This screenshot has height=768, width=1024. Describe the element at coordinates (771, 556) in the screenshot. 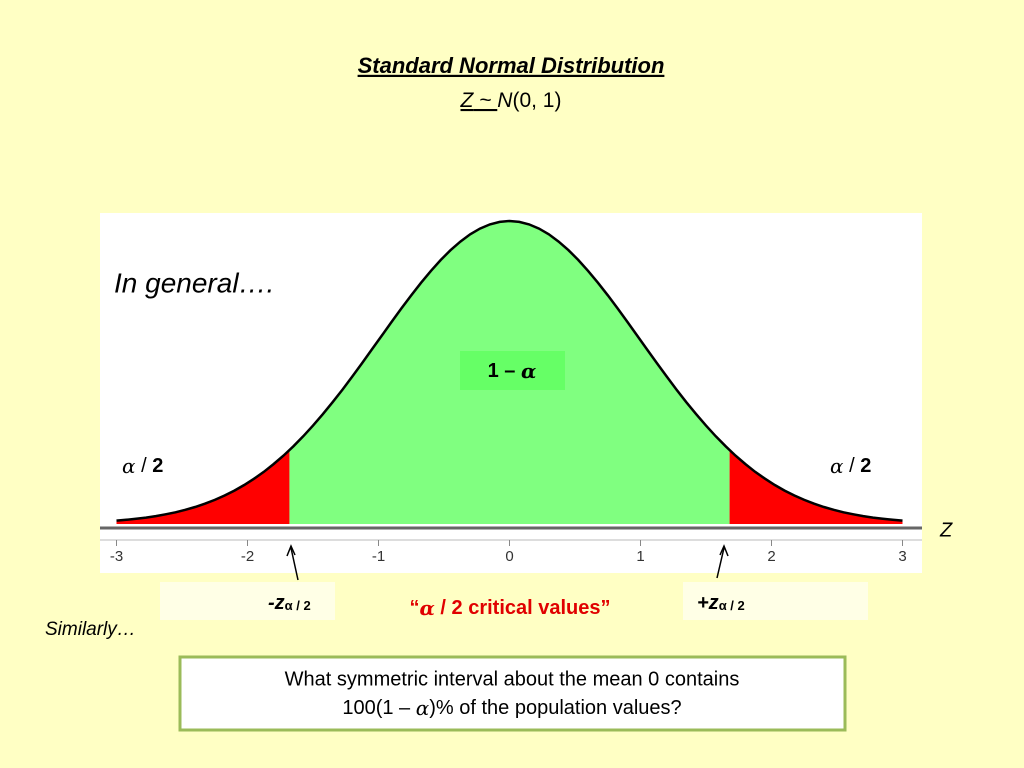

I see `tick-label: 2` at that location.